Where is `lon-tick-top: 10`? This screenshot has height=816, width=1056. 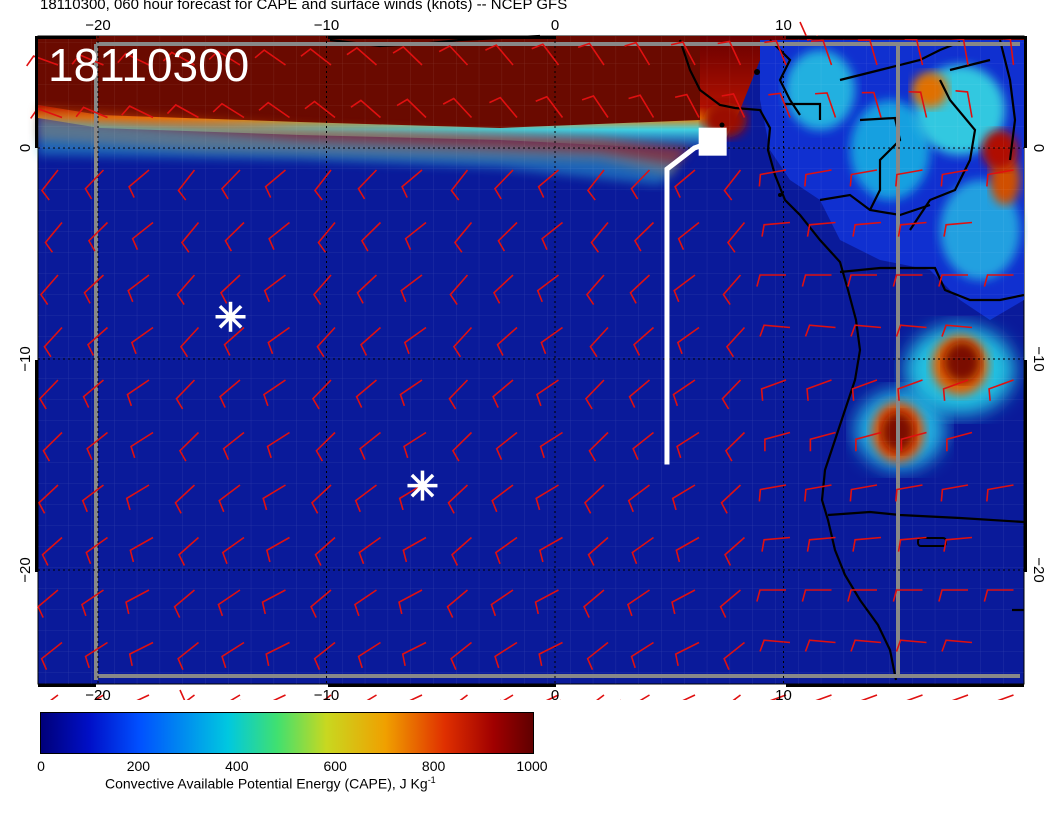 lon-tick-top: 10 is located at coordinates (783, 25).